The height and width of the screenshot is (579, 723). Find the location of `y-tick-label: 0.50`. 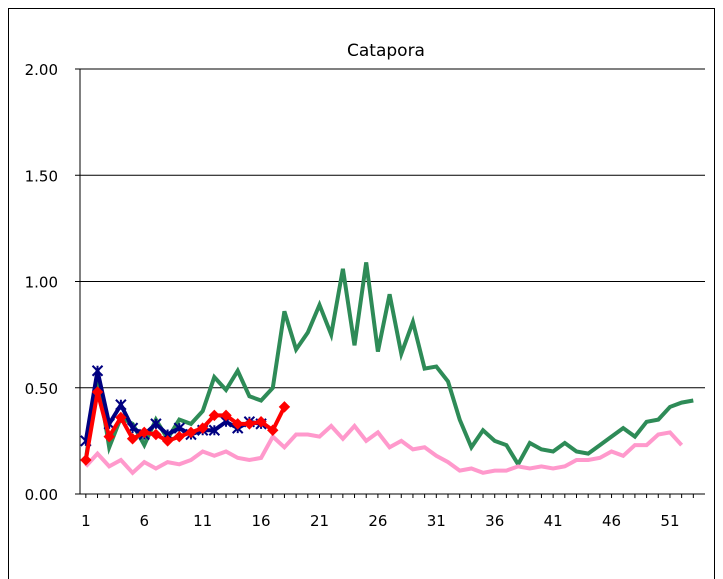

y-tick-label: 0.50 is located at coordinates (41, 389).